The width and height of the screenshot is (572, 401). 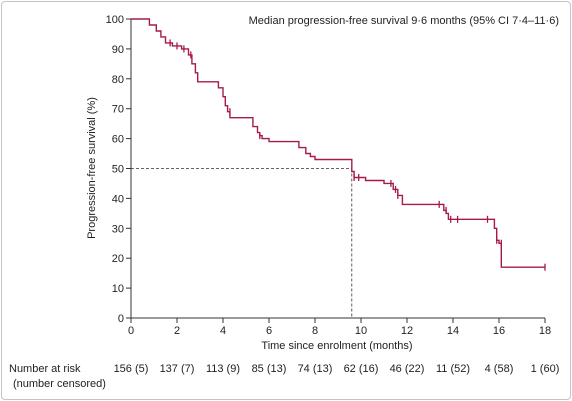 I want to click on y-tick-label: 10, so click(x=118, y=289).